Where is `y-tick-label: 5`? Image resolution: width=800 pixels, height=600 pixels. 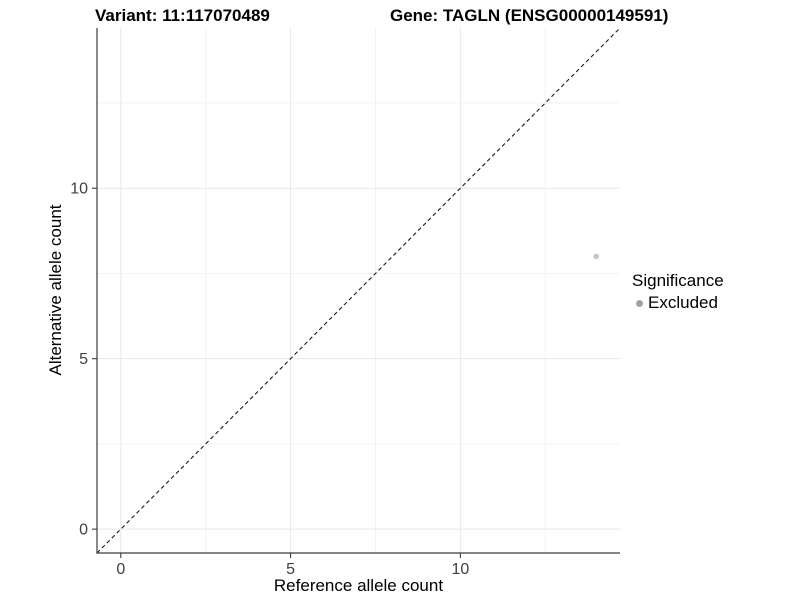
y-tick-label: 5 is located at coordinates (83, 359).